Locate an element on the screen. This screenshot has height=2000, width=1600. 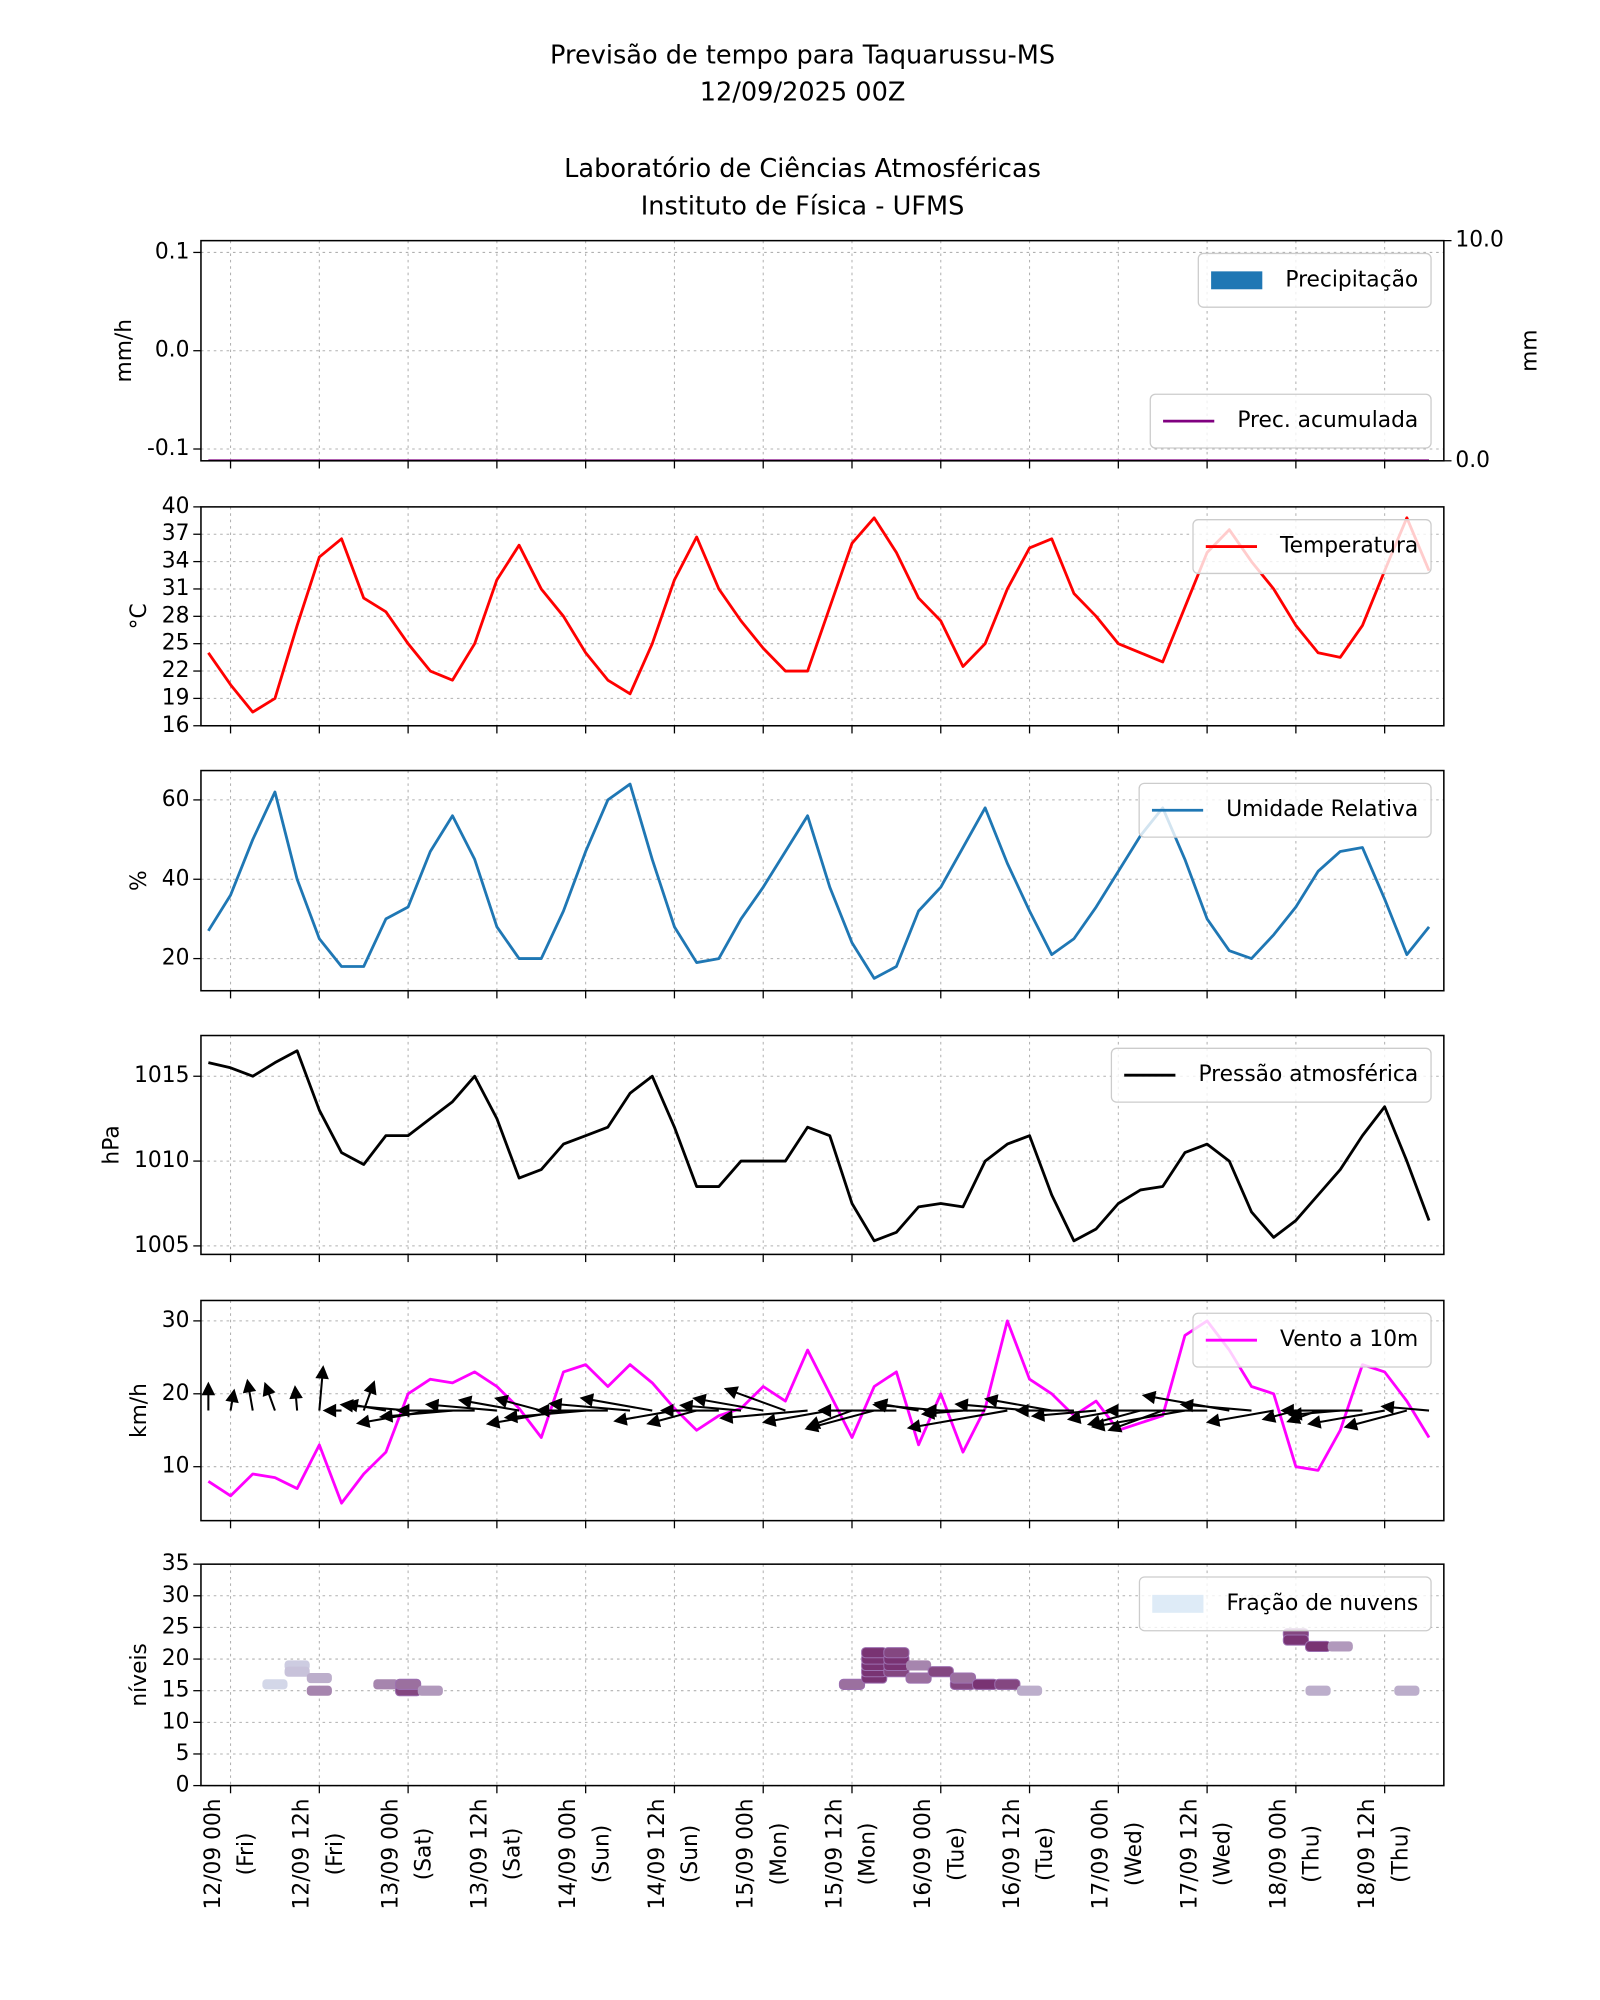
x-tick-label: (Tue) is located at coordinates (956, 1854).